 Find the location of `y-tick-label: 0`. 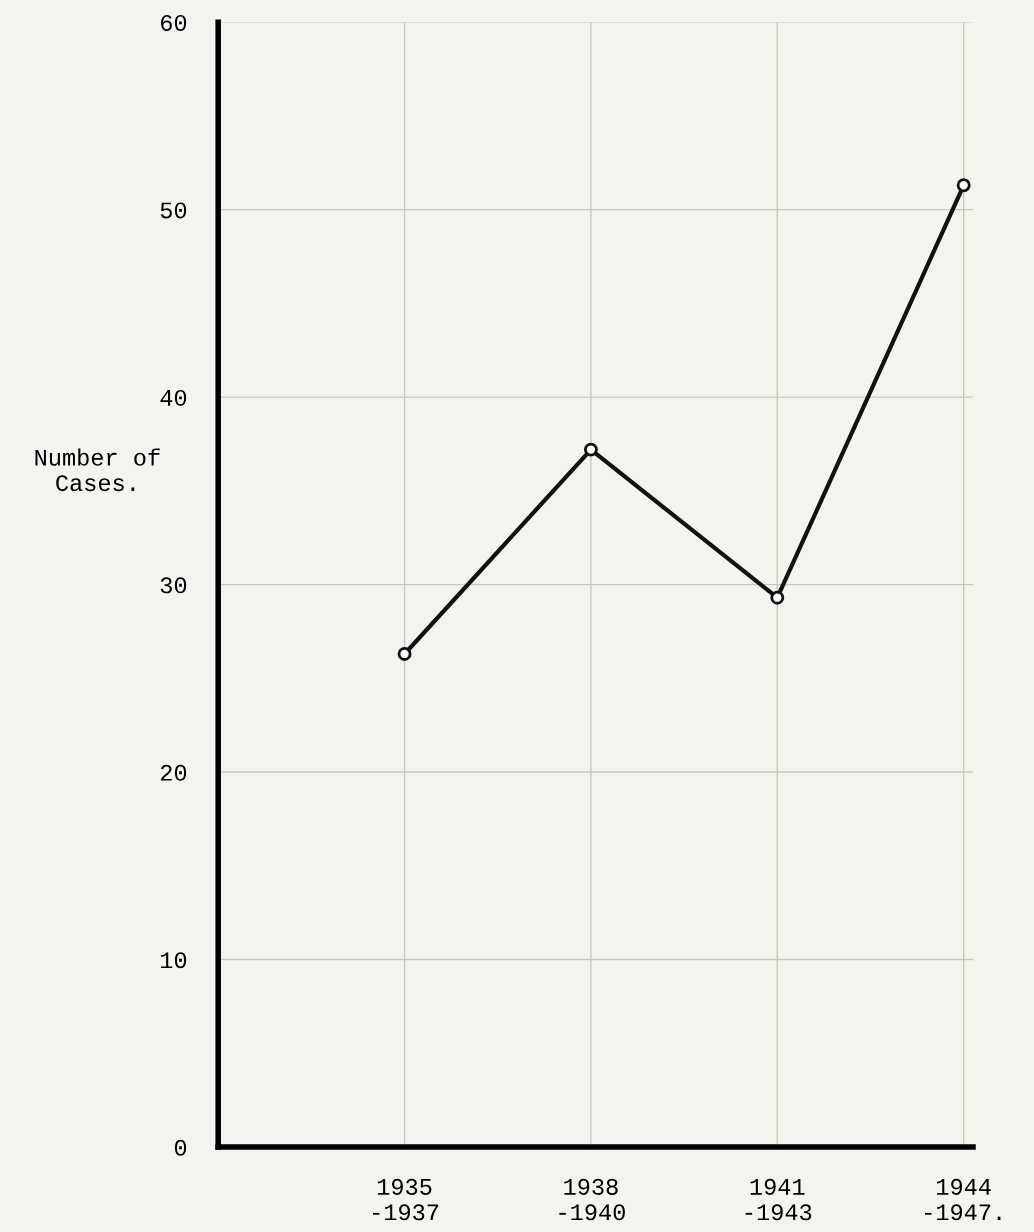

y-tick-label: 0 is located at coordinates (180, 1147).